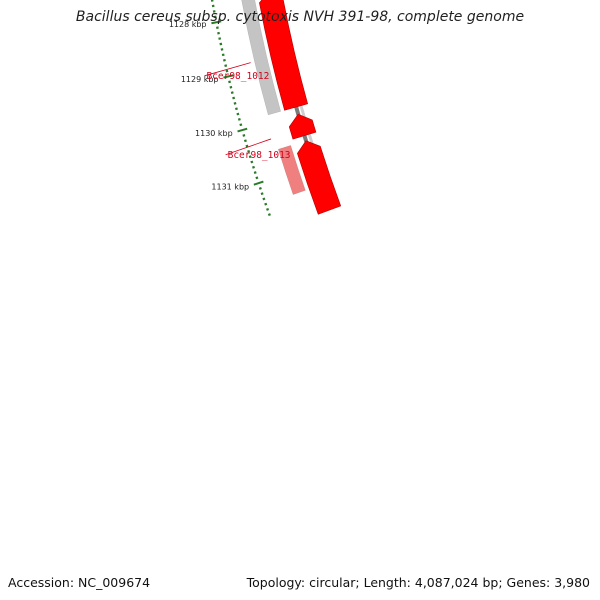  I want to click on accession-text: Accession: NC_009674, so click(79, 582).